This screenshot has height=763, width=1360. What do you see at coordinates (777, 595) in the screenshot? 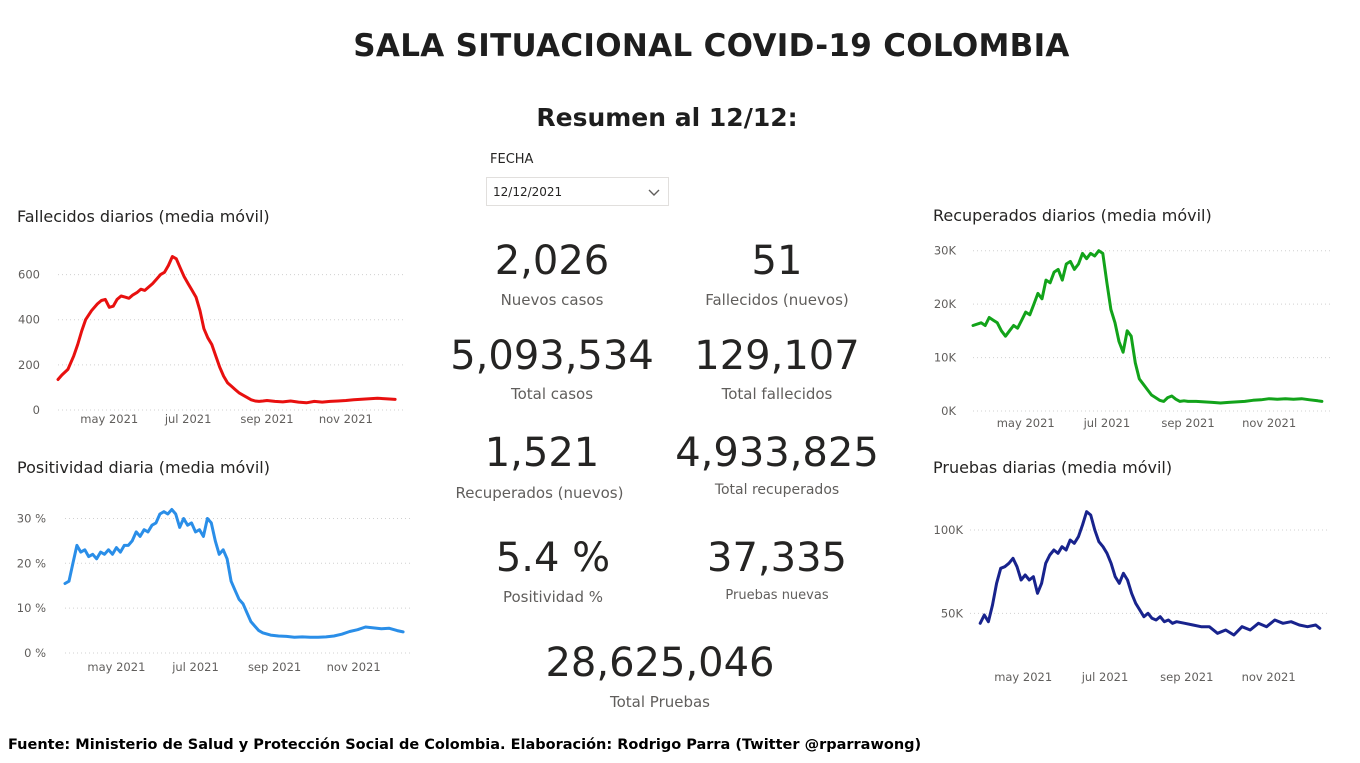
I see `pruebas-nuevas-label: Pruebas nuevas` at bounding box center [777, 595].